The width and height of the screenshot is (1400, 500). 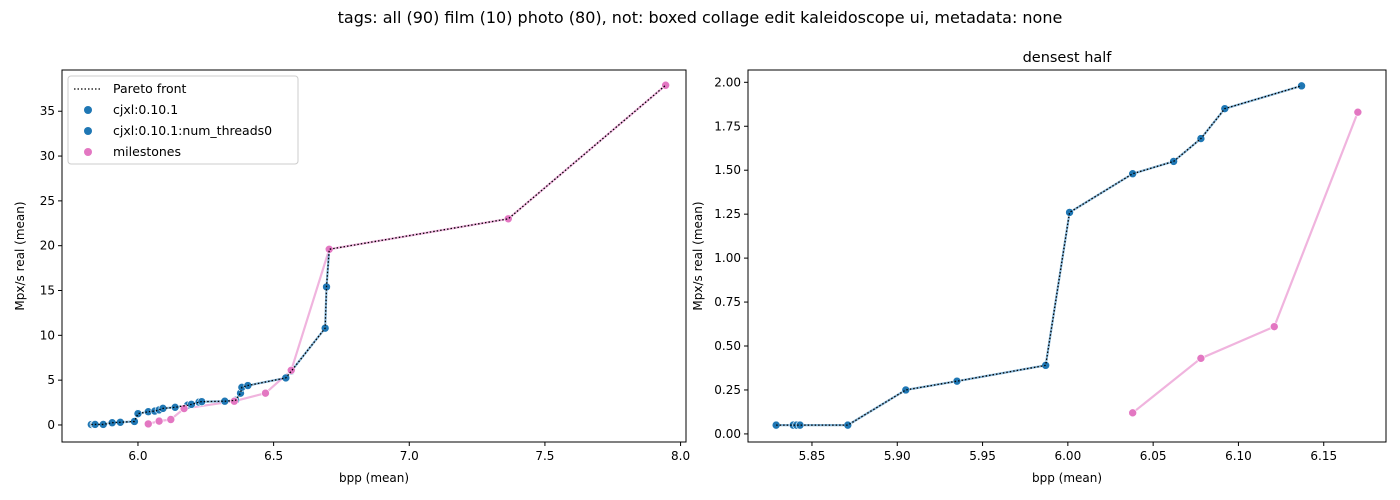 I want to click on legend-box, so click(x=183, y=120).